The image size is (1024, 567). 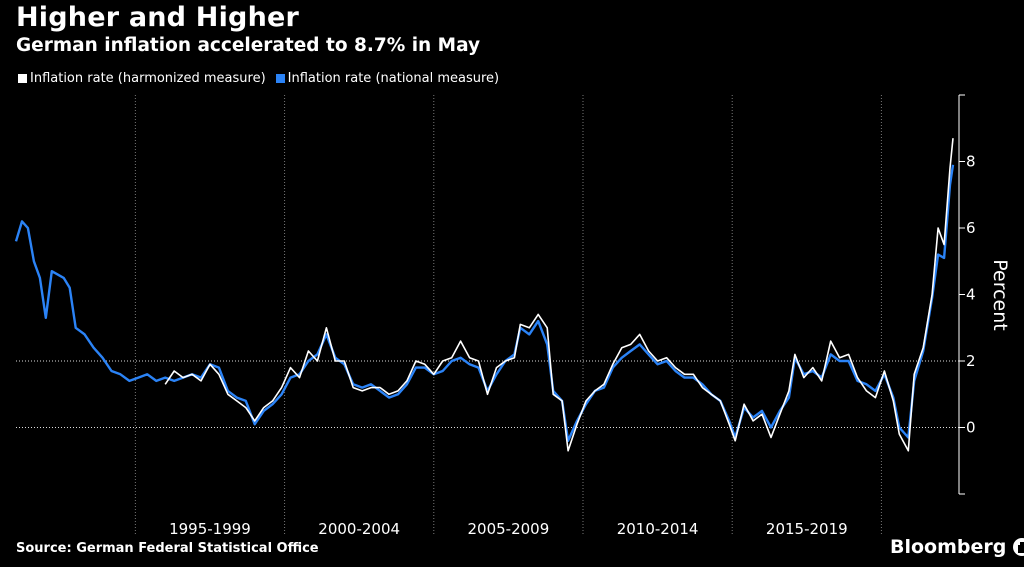 What do you see at coordinates (971, 162) in the screenshot?
I see `y-tick-label: 8` at bounding box center [971, 162].